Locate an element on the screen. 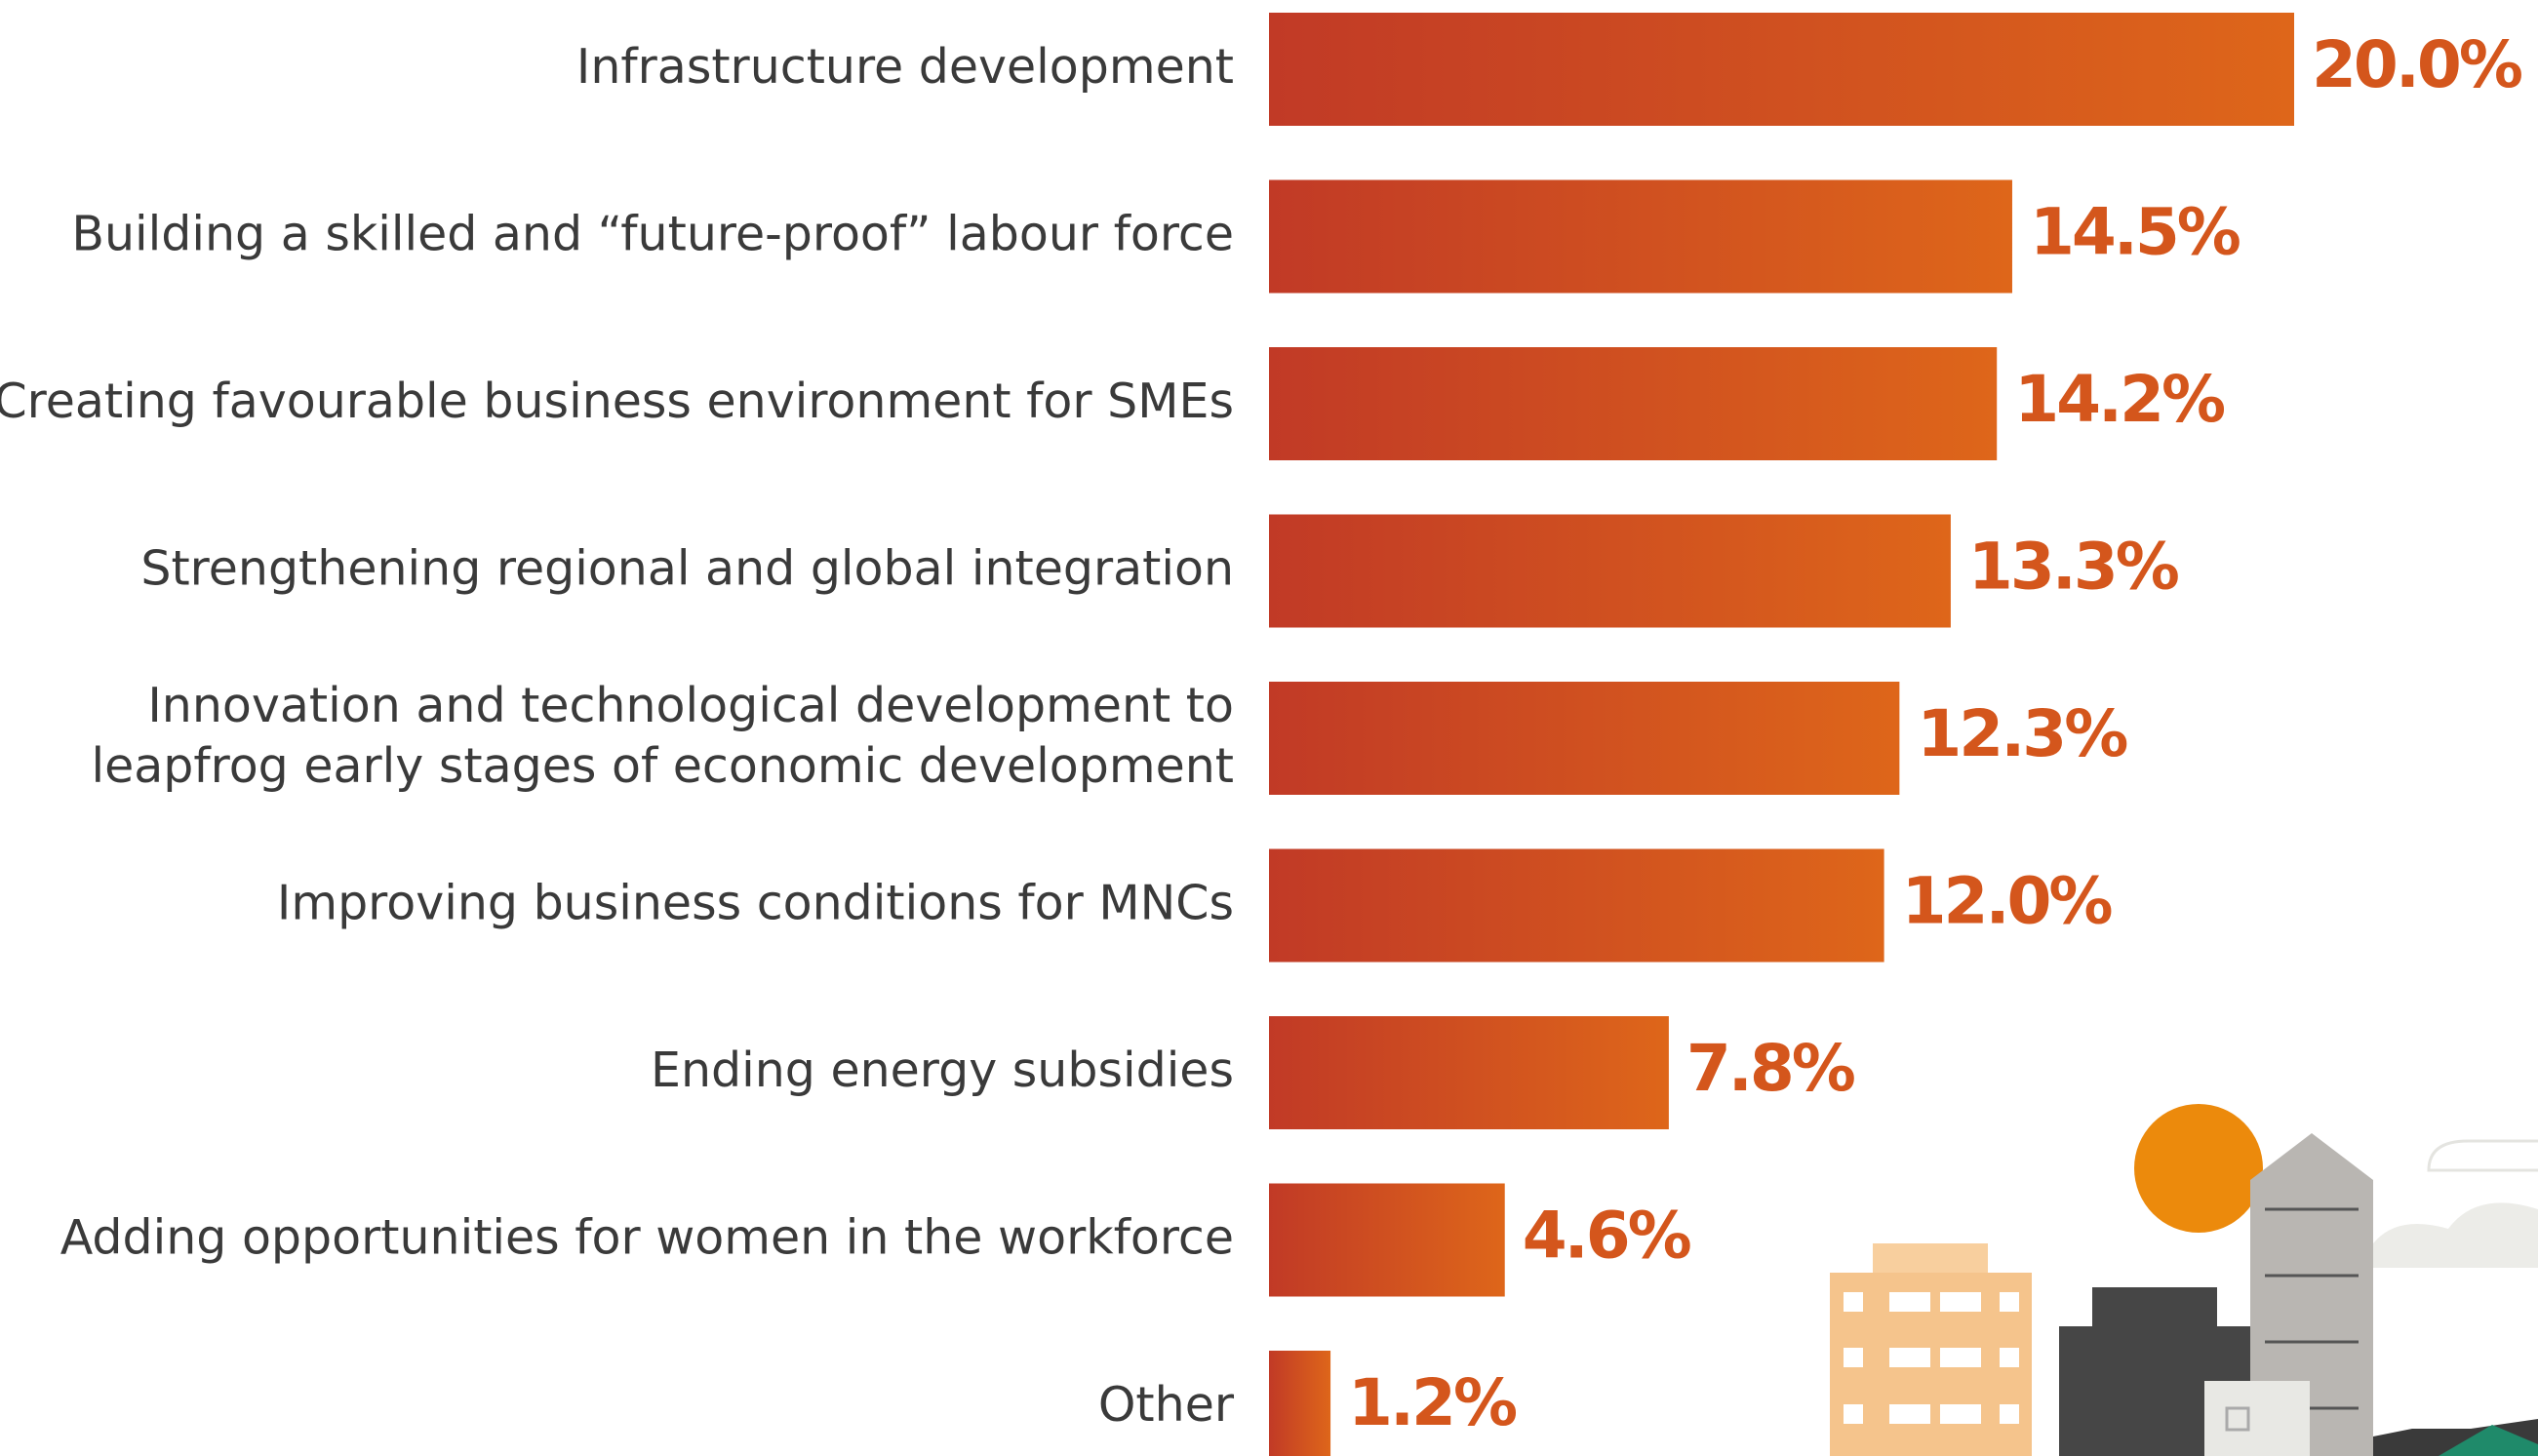  value-label: 12.3% is located at coordinates (2022, 733).